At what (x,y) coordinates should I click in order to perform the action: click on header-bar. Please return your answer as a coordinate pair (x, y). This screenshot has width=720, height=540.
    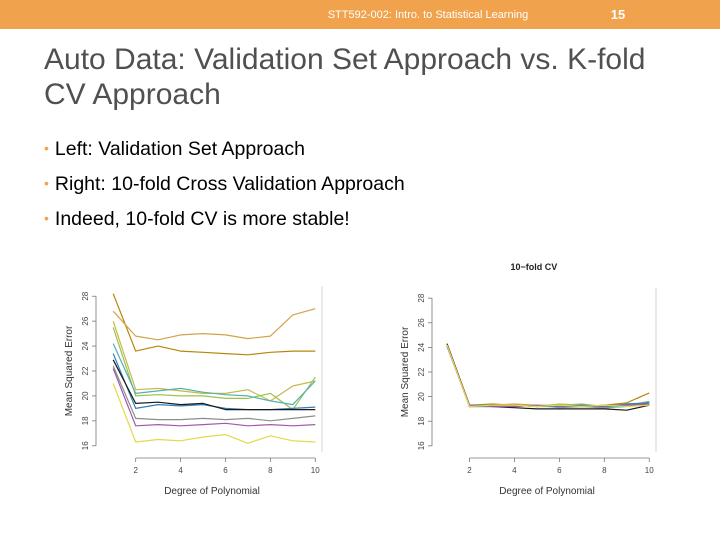
    Looking at the image, I should click on (360, 14).